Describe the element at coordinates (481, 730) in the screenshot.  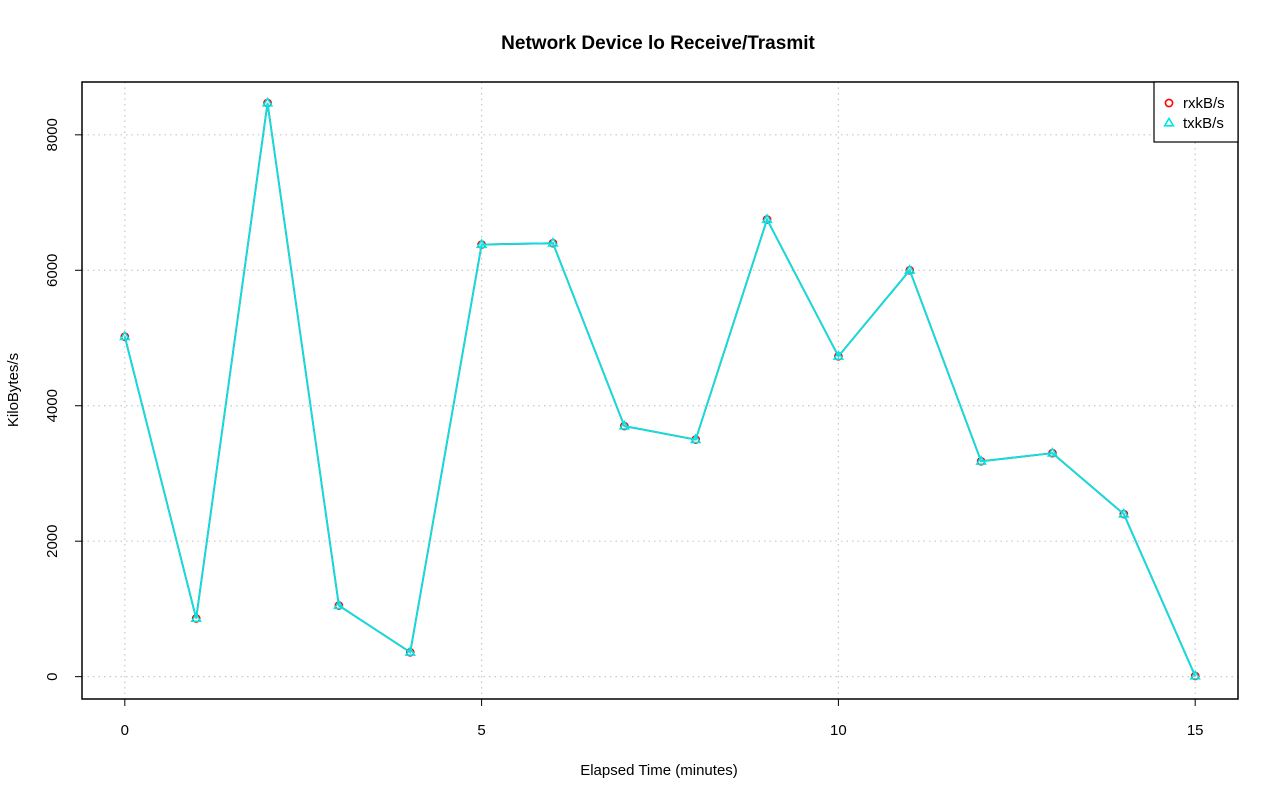
I see `x-tick-label: 5` at that location.